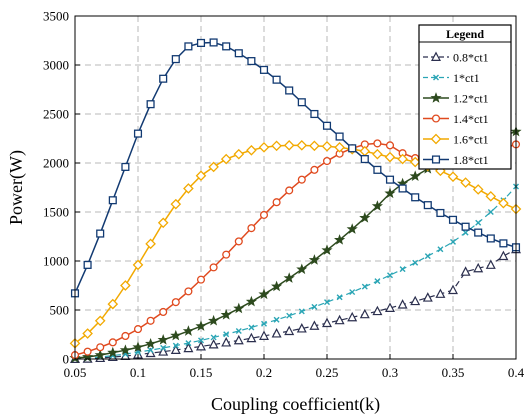 The image size is (529, 420). I want to click on x-axis-label: Coupling coefficient(k), so click(295, 404).